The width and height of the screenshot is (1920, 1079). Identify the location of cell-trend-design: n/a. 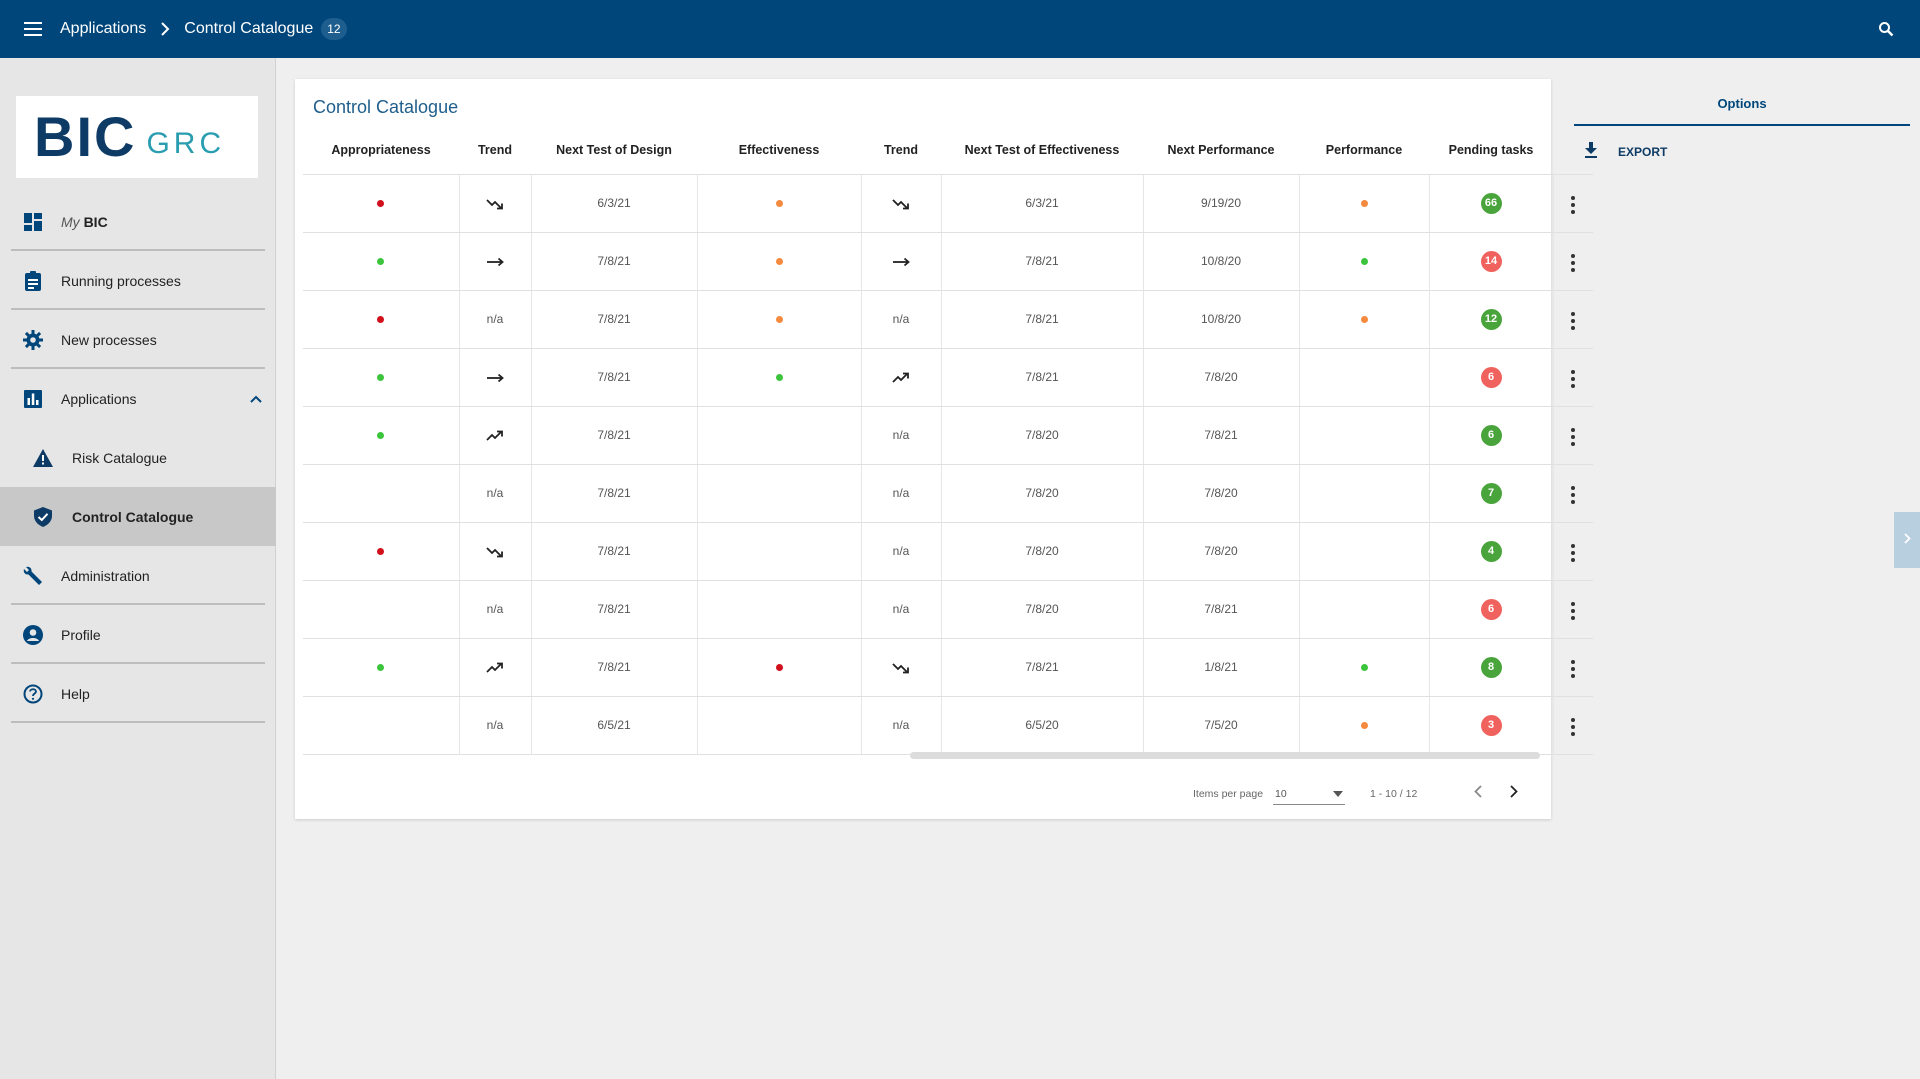
(495, 319).